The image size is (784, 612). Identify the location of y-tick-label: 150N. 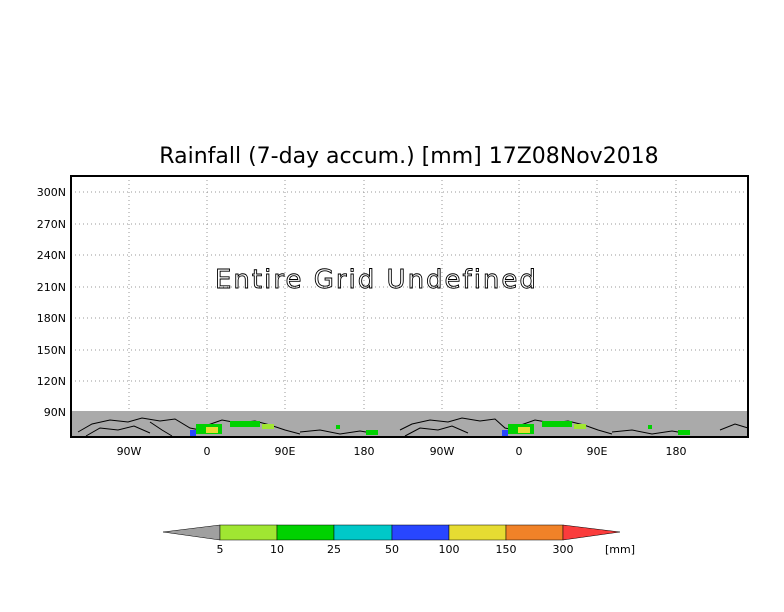
(51, 350).